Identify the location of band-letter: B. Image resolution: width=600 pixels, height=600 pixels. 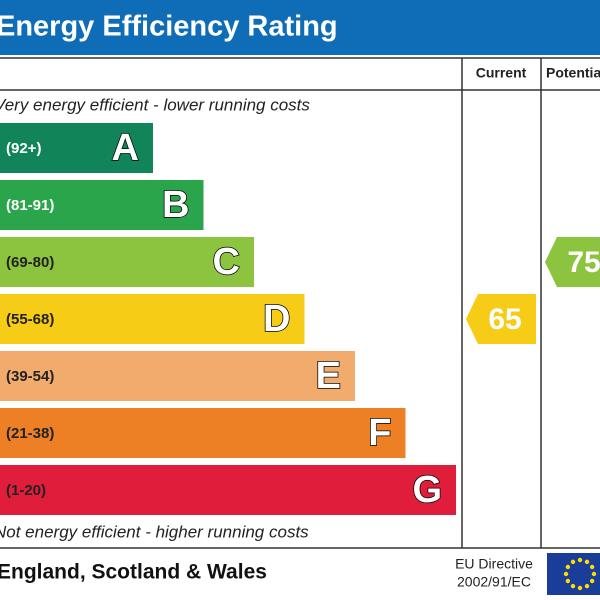
(175, 205).